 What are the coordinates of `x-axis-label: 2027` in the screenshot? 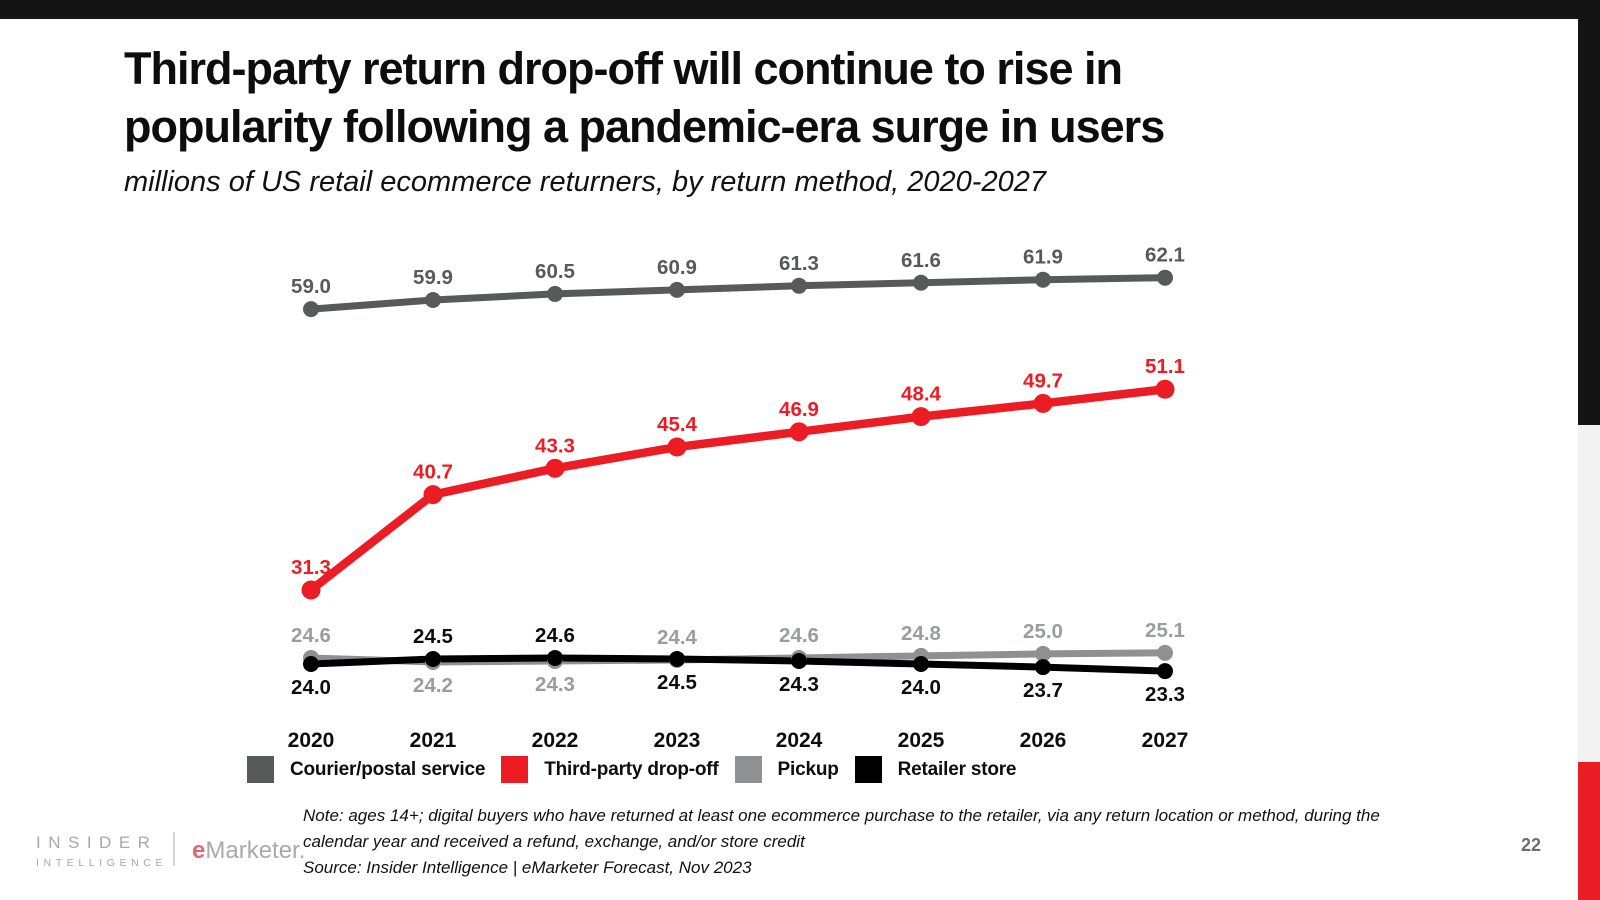 It's located at (1165, 740).